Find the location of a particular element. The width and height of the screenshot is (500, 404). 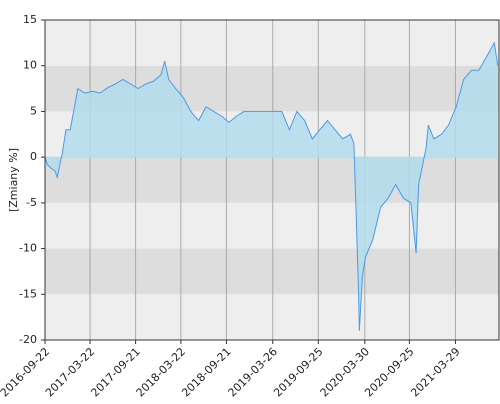

y-tick-label: 15 is located at coordinates (30, 19).